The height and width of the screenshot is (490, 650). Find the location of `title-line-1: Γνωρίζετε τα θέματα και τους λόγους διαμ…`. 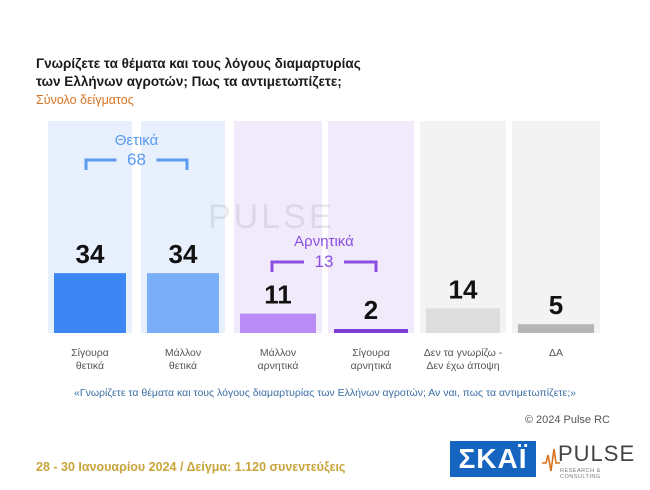

title-line-1: Γνωρίζετε τα θέματα και τους λόγους διαμ… is located at coordinates (198, 63).